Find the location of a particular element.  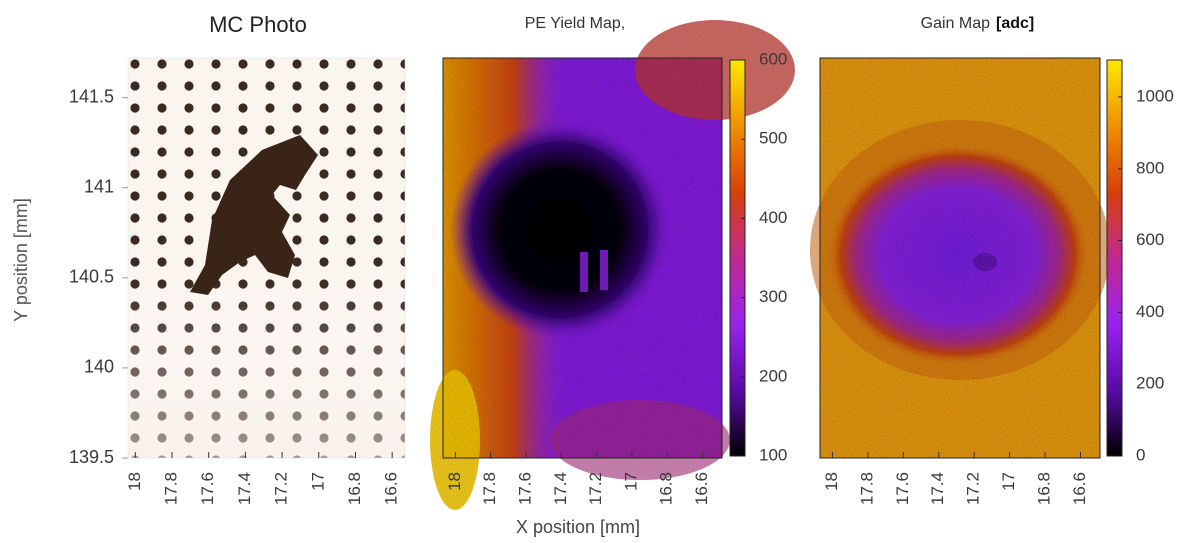

colorbar-tick-label: 1000 is located at coordinates (1155, 95).